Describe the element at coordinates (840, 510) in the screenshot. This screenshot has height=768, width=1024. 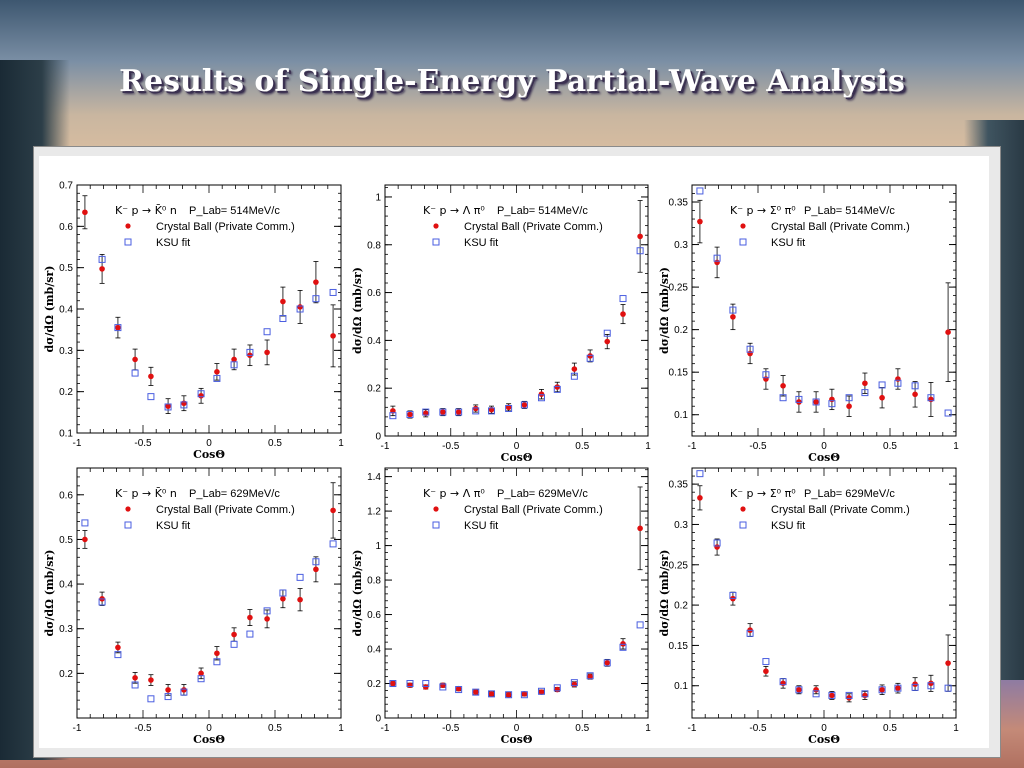
I see `legend-label-crystal-ball: Crystal Ball (Private Comm.)` at that location.